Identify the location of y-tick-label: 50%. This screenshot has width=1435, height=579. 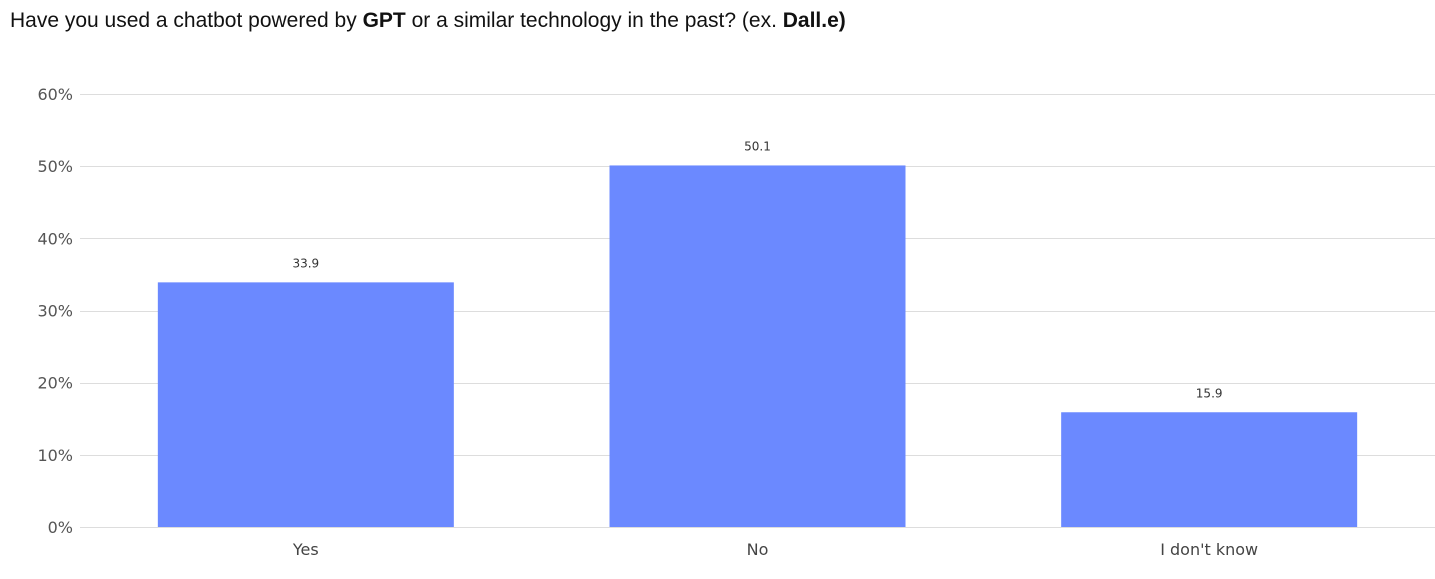
(55, 166).